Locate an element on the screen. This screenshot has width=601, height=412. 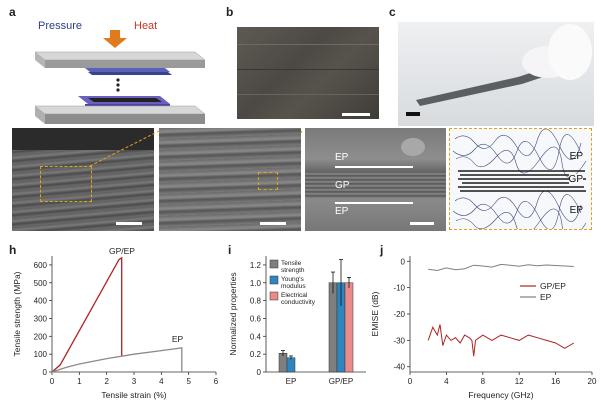
x-tick-label: 3 is located at coordinates (134, 381).